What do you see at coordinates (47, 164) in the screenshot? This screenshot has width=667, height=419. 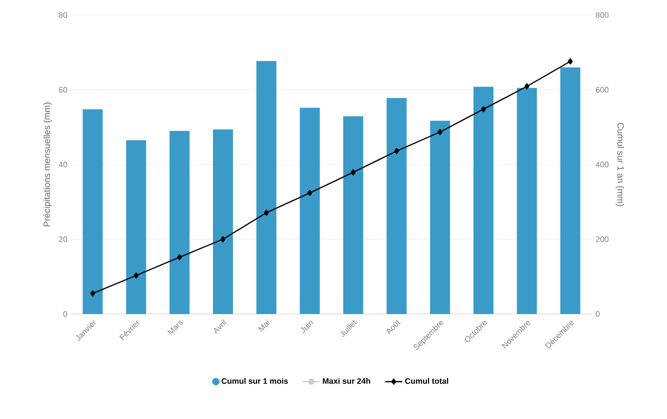 I see `y-axis-title: Précipitations mensuelles (mm)` at bounding box center [47, 164].